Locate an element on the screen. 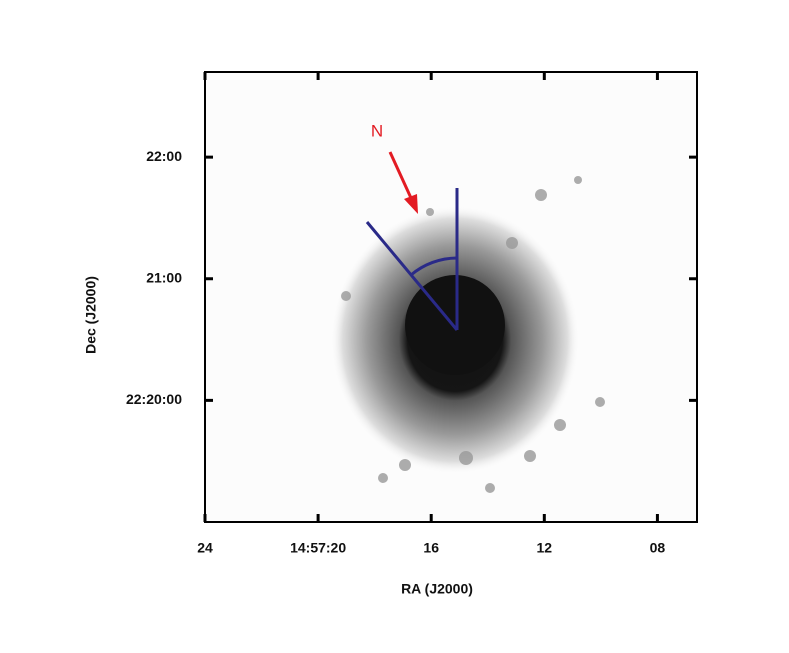  x-tick-label: 12 is located at coordinates (545, 548).